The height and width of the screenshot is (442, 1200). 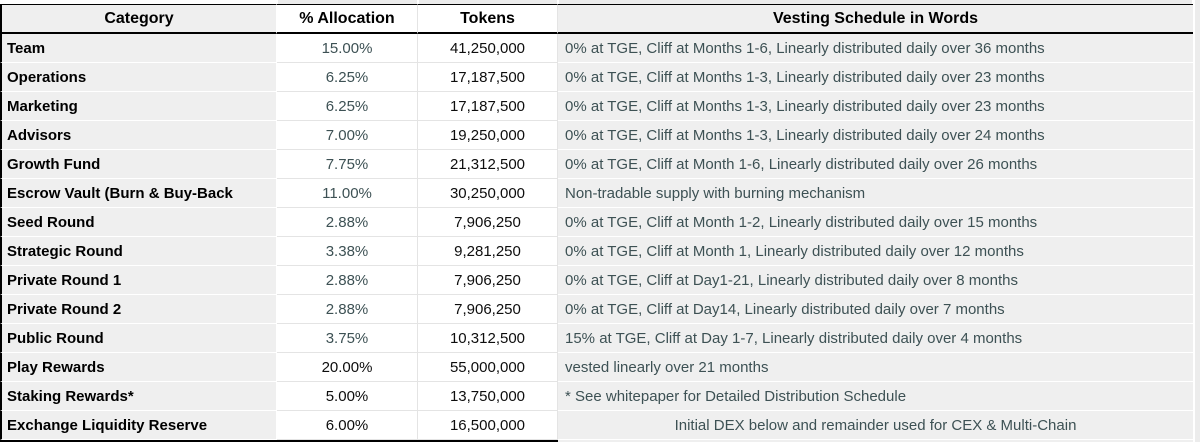 What do you see at coordinates (138, 338) in the screenshot?
I see `category-cell-public-round: Public Round` at bounding box center [138, 338].